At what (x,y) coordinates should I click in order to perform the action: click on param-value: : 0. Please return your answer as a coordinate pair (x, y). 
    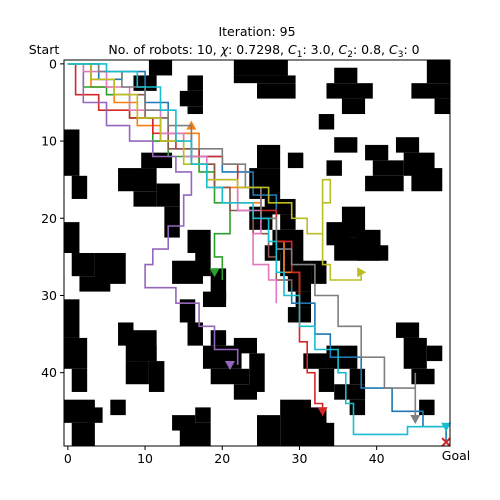
    Looking at the image, I should click on (411, 49).